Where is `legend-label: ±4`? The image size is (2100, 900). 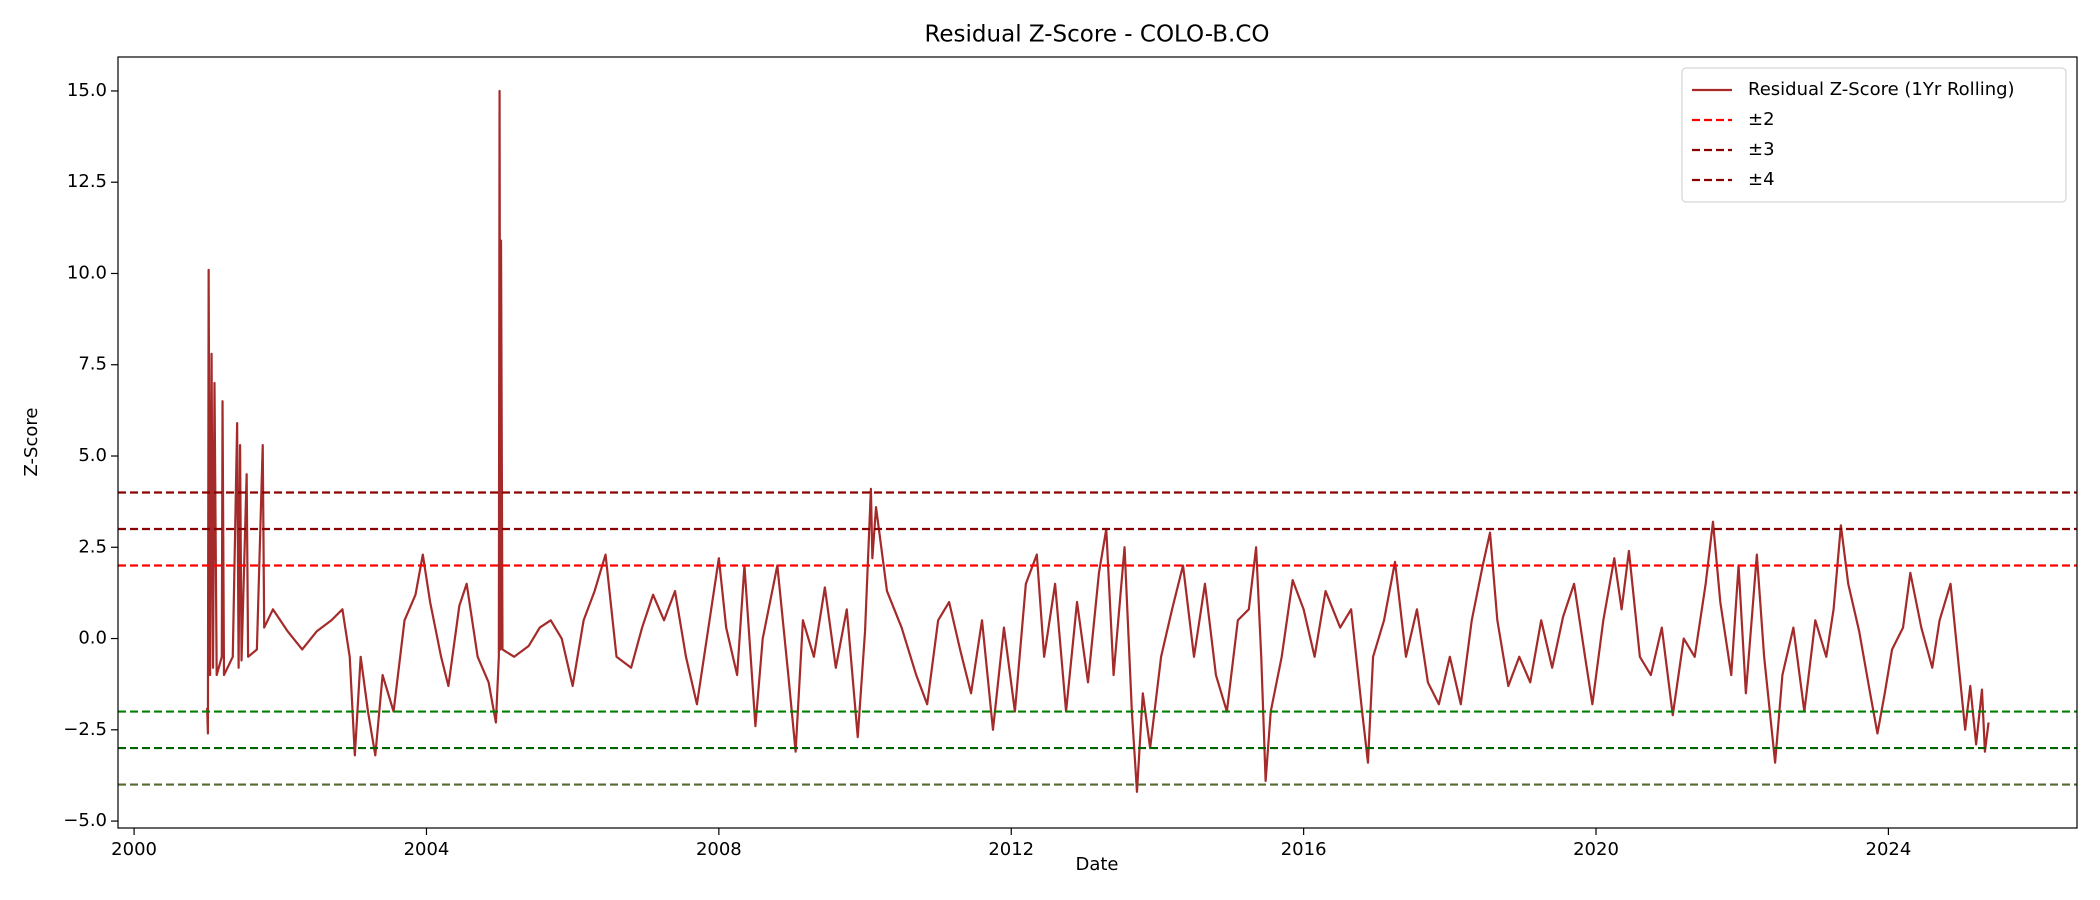
legend-label: ±4 is located at coordinates (1761, 179).